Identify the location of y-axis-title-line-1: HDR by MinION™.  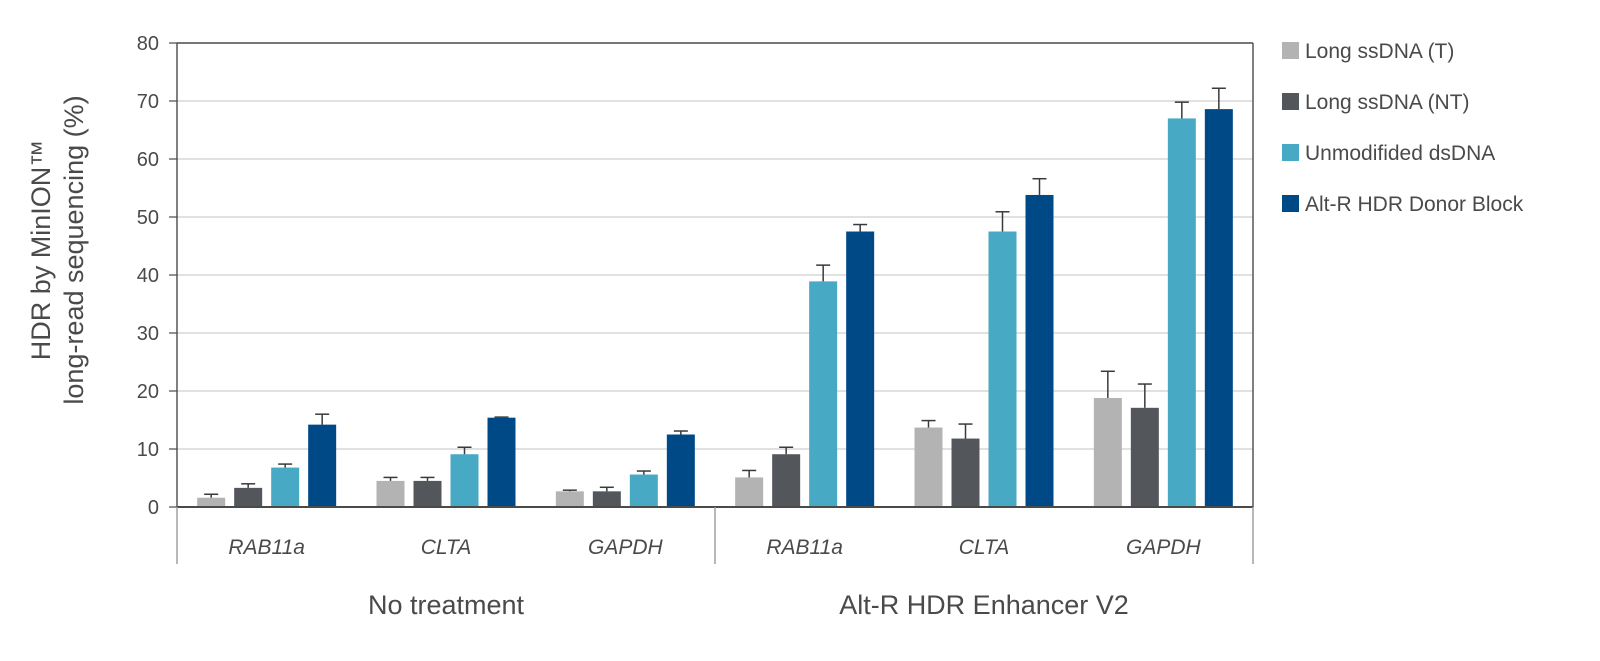
(41, 250).